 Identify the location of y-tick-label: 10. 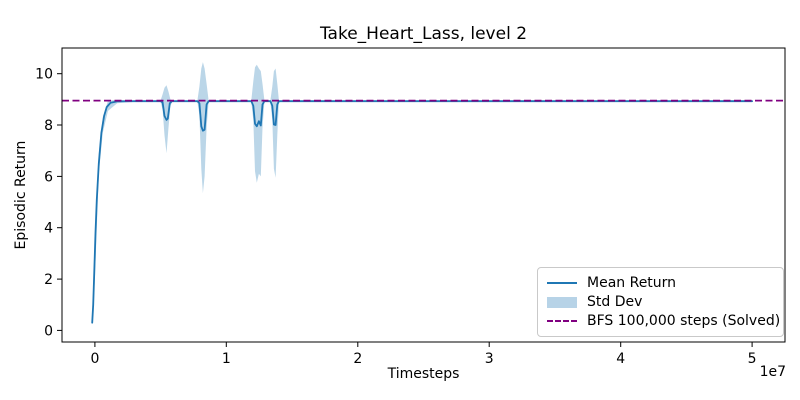
(44, 75).